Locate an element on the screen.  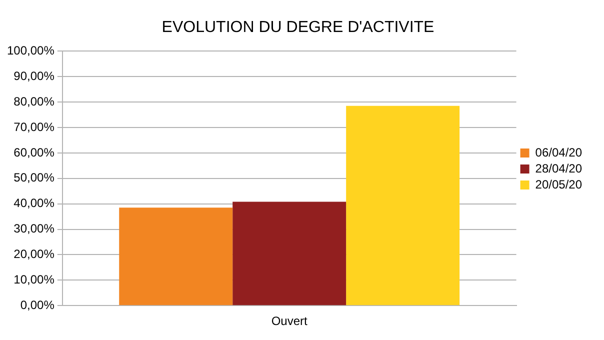
legend-label: 06/04/20 is located at coordinates (558, 152).